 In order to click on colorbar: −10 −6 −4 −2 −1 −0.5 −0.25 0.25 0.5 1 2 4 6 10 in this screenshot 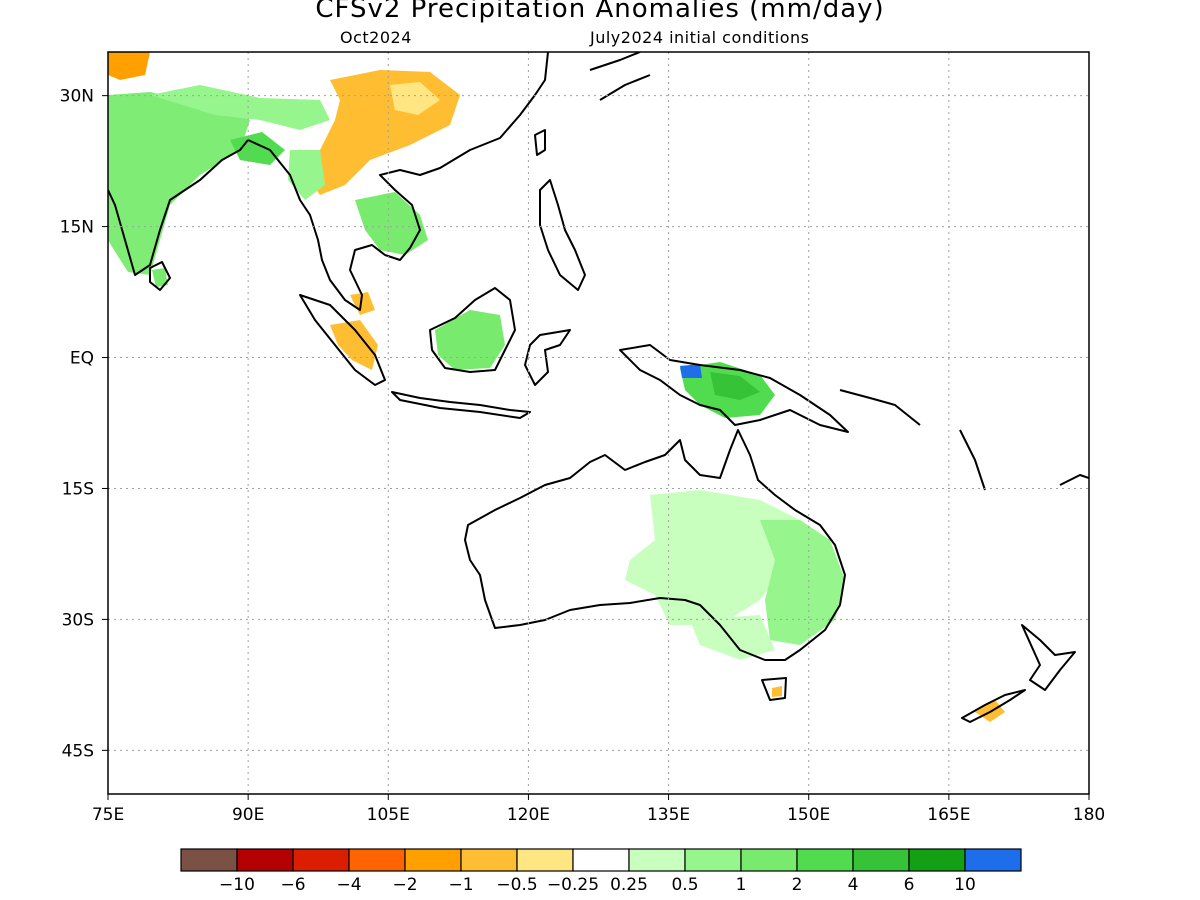, I will do `click(601, 871)`.